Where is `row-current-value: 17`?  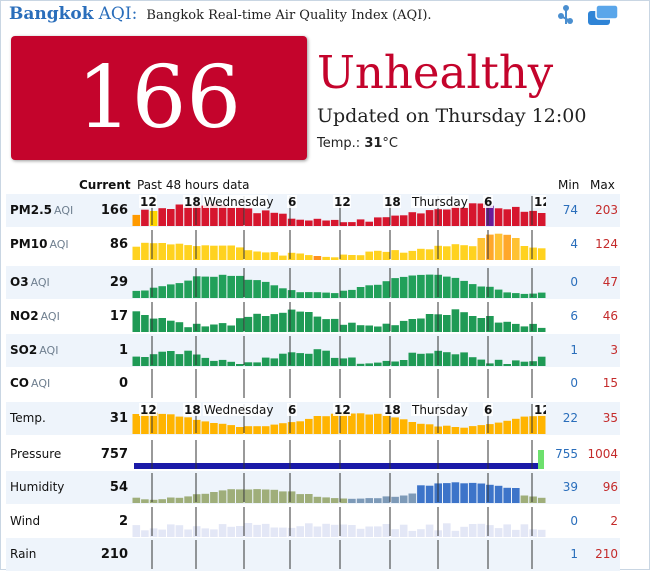
row-current-value: 17 is located at coordinates (118, 316).